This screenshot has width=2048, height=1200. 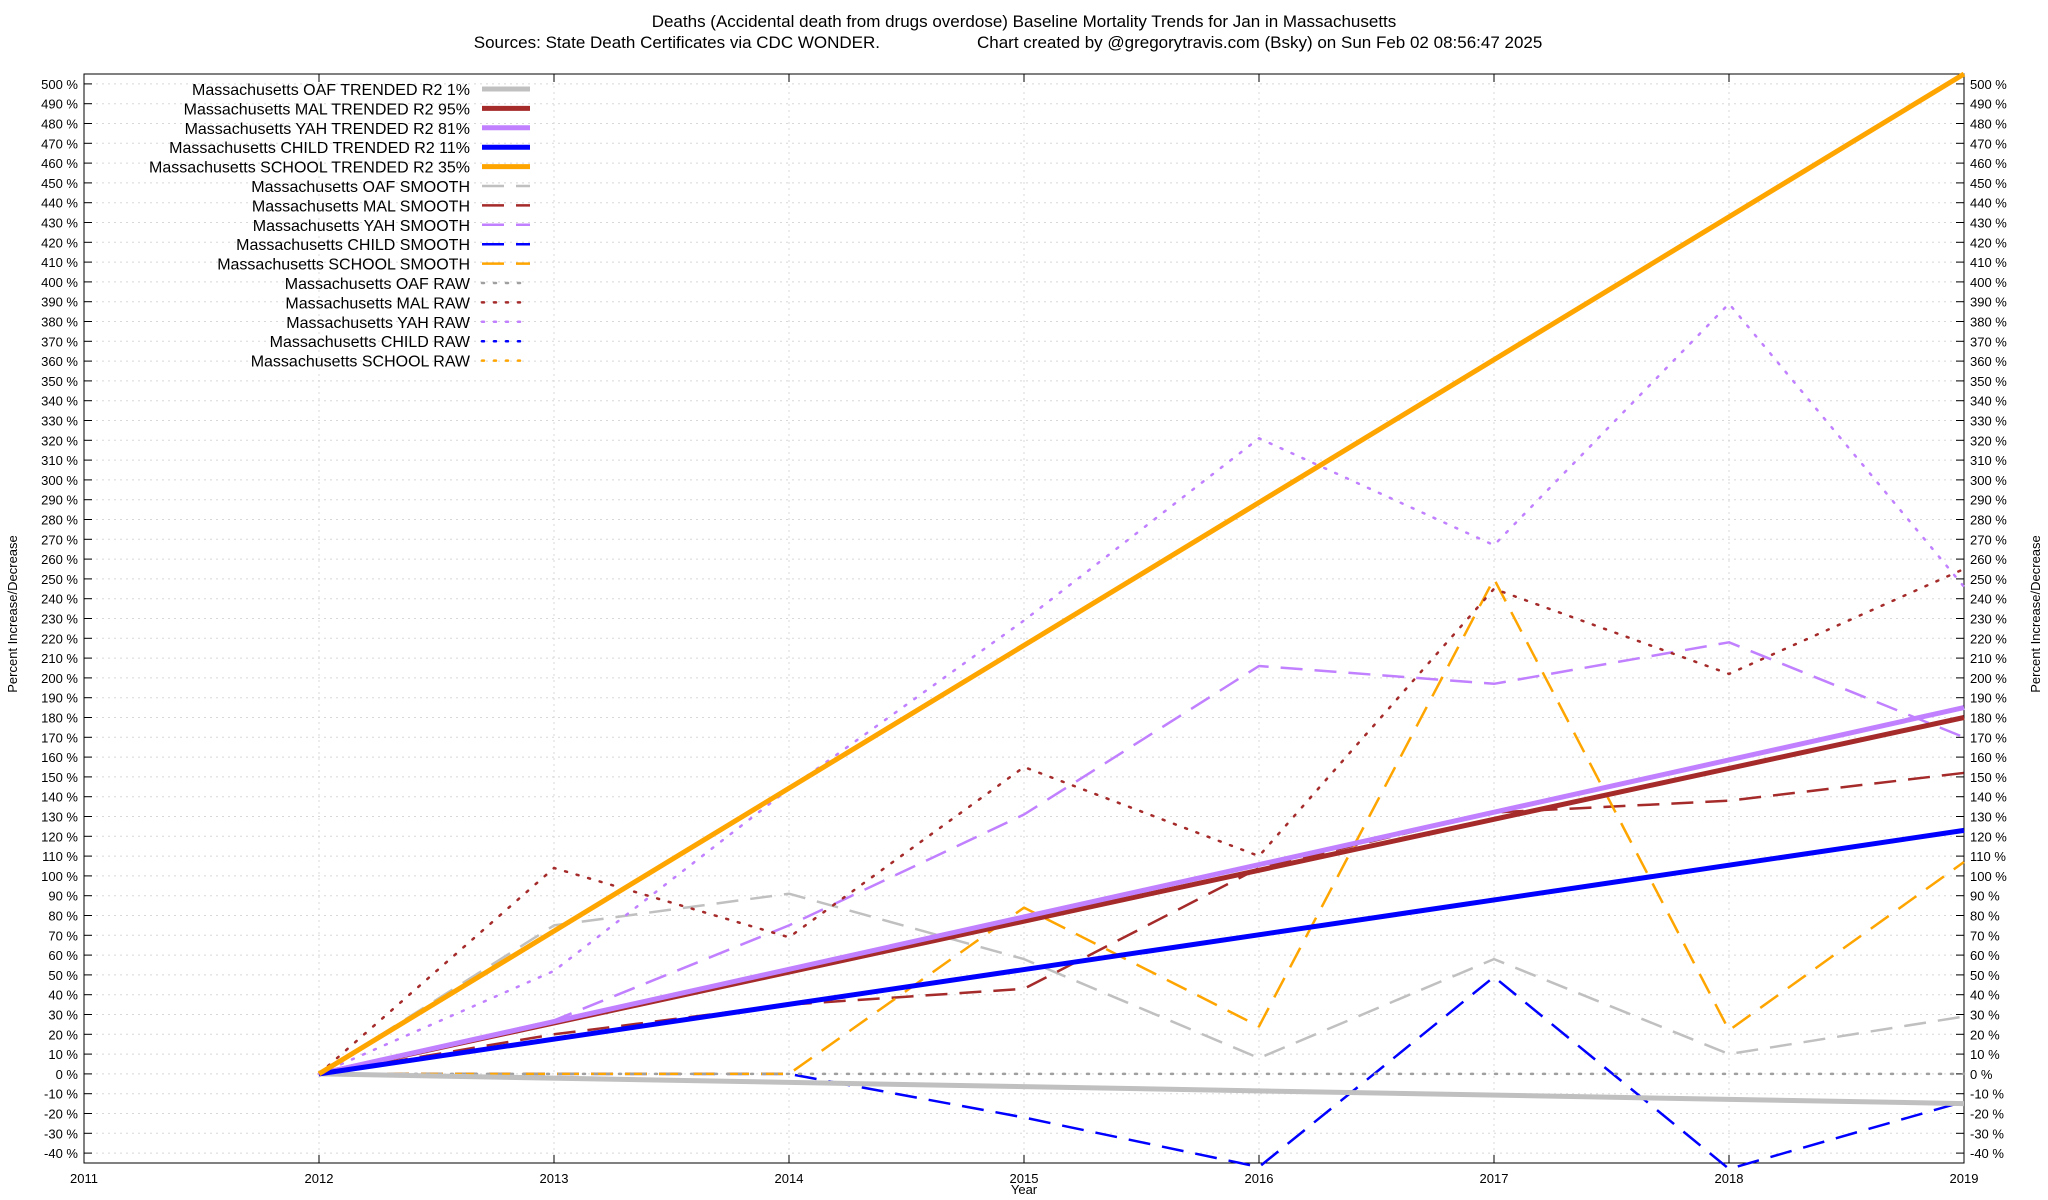 I want to click on y-tick-label: 270 %, so click(x=1988, y=539).